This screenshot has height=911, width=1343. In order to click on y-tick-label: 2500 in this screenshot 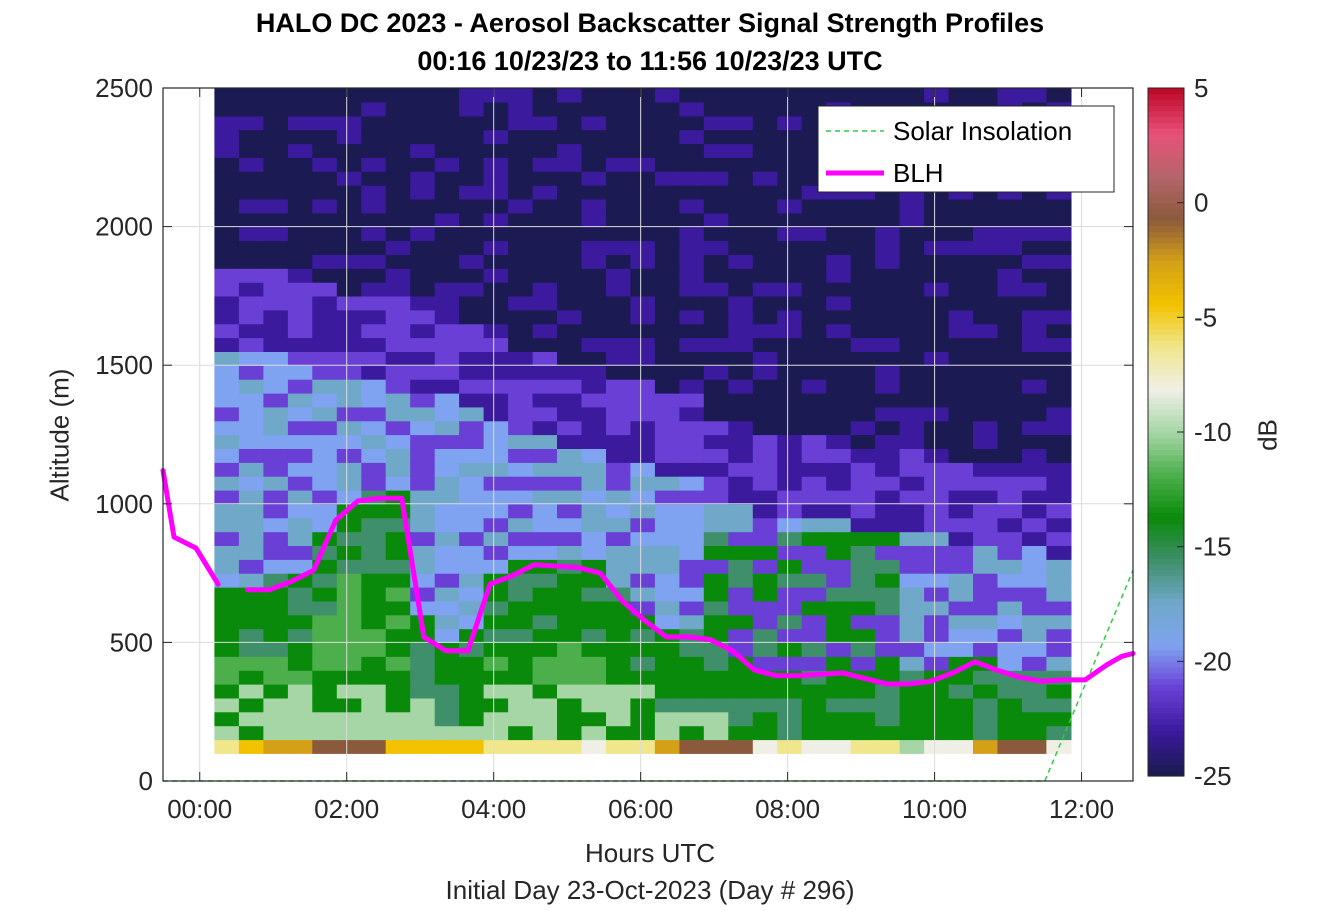, I will do `click(124, 88)`.